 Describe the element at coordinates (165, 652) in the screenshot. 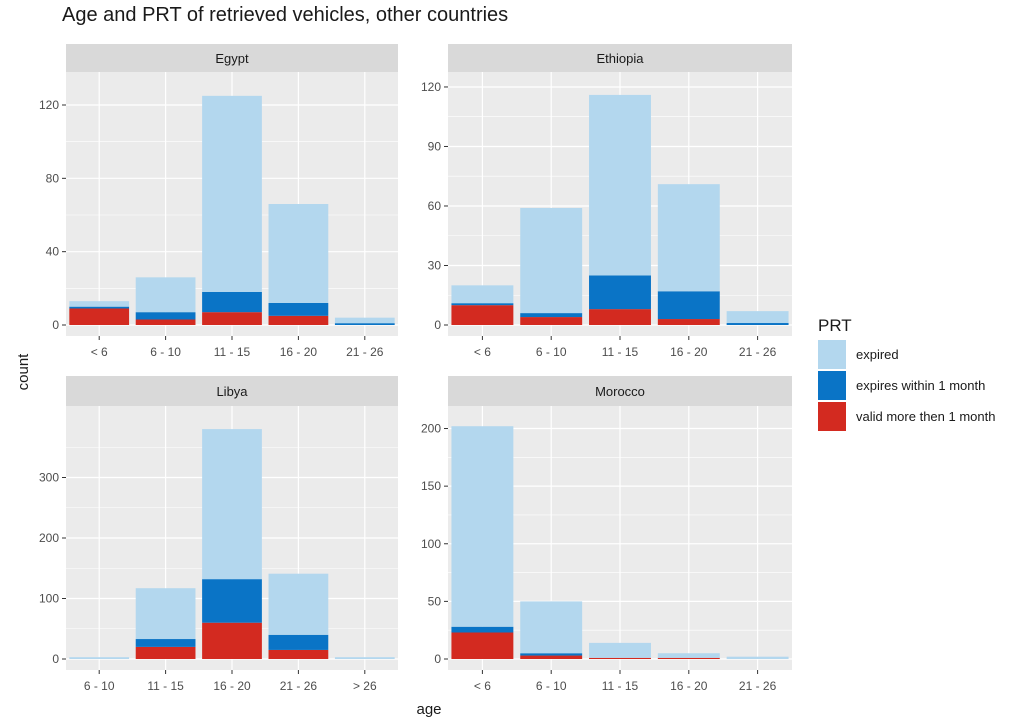

I see `bar-libya-11-15-valid-more-then-1-month` at that location.